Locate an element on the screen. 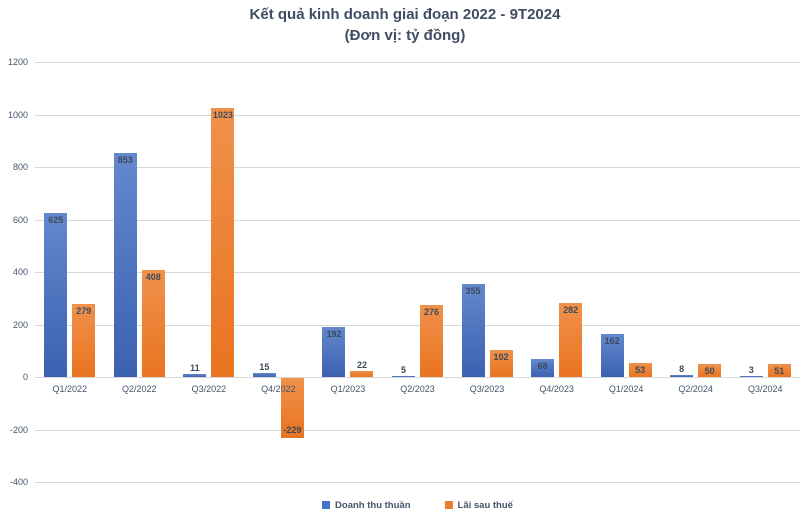 This screenshot has height=518, width=810. y-axis-labels: 1200 1000 800 600 400 200 0 -200 -400 is located at coordinates (15, 272).